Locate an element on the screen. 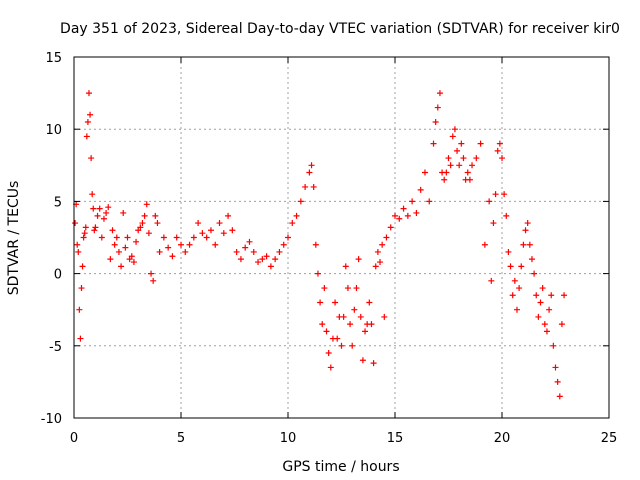  y-tick-labels: -10 -5 0 5 10 15 is located at coordinates (51, 239).